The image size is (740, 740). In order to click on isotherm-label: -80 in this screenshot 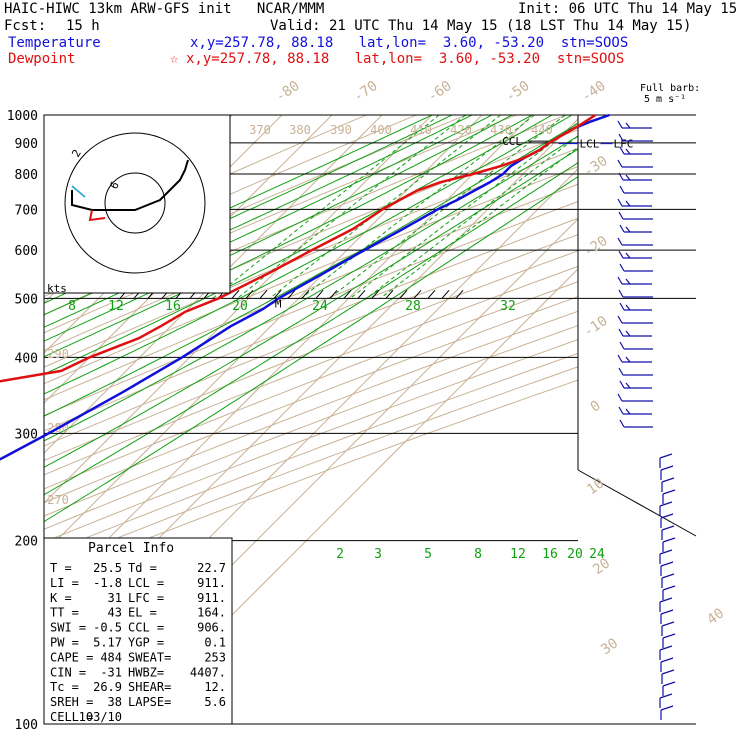, I will do `click(288, 92)`.